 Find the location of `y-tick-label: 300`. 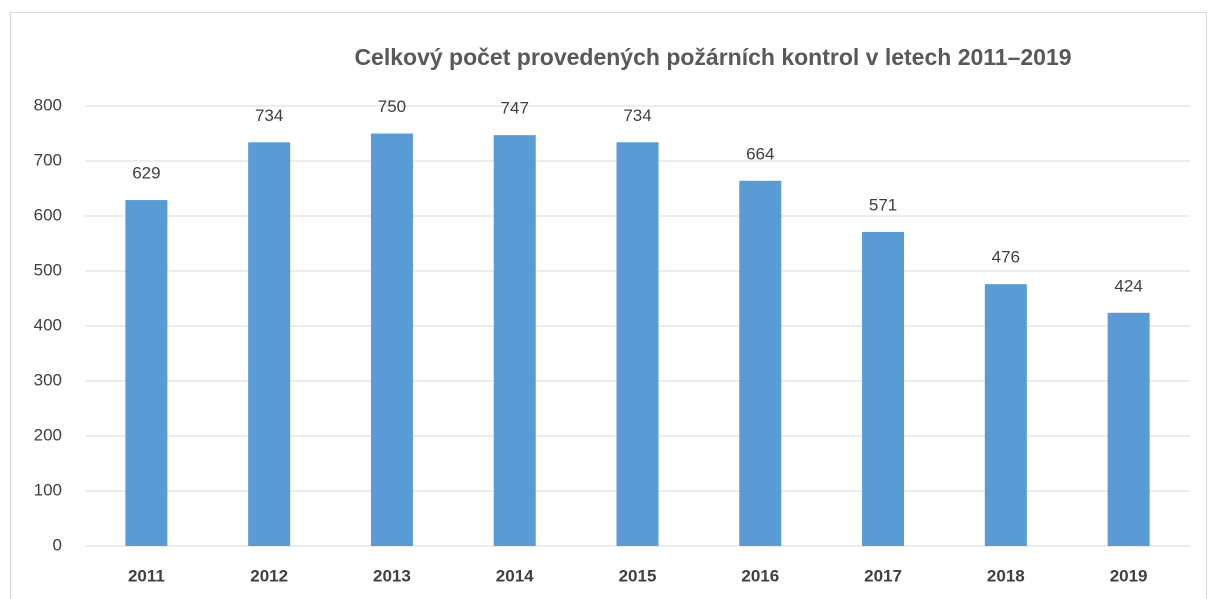

y-tick-label: 300 is located at coordinates (48, 379).